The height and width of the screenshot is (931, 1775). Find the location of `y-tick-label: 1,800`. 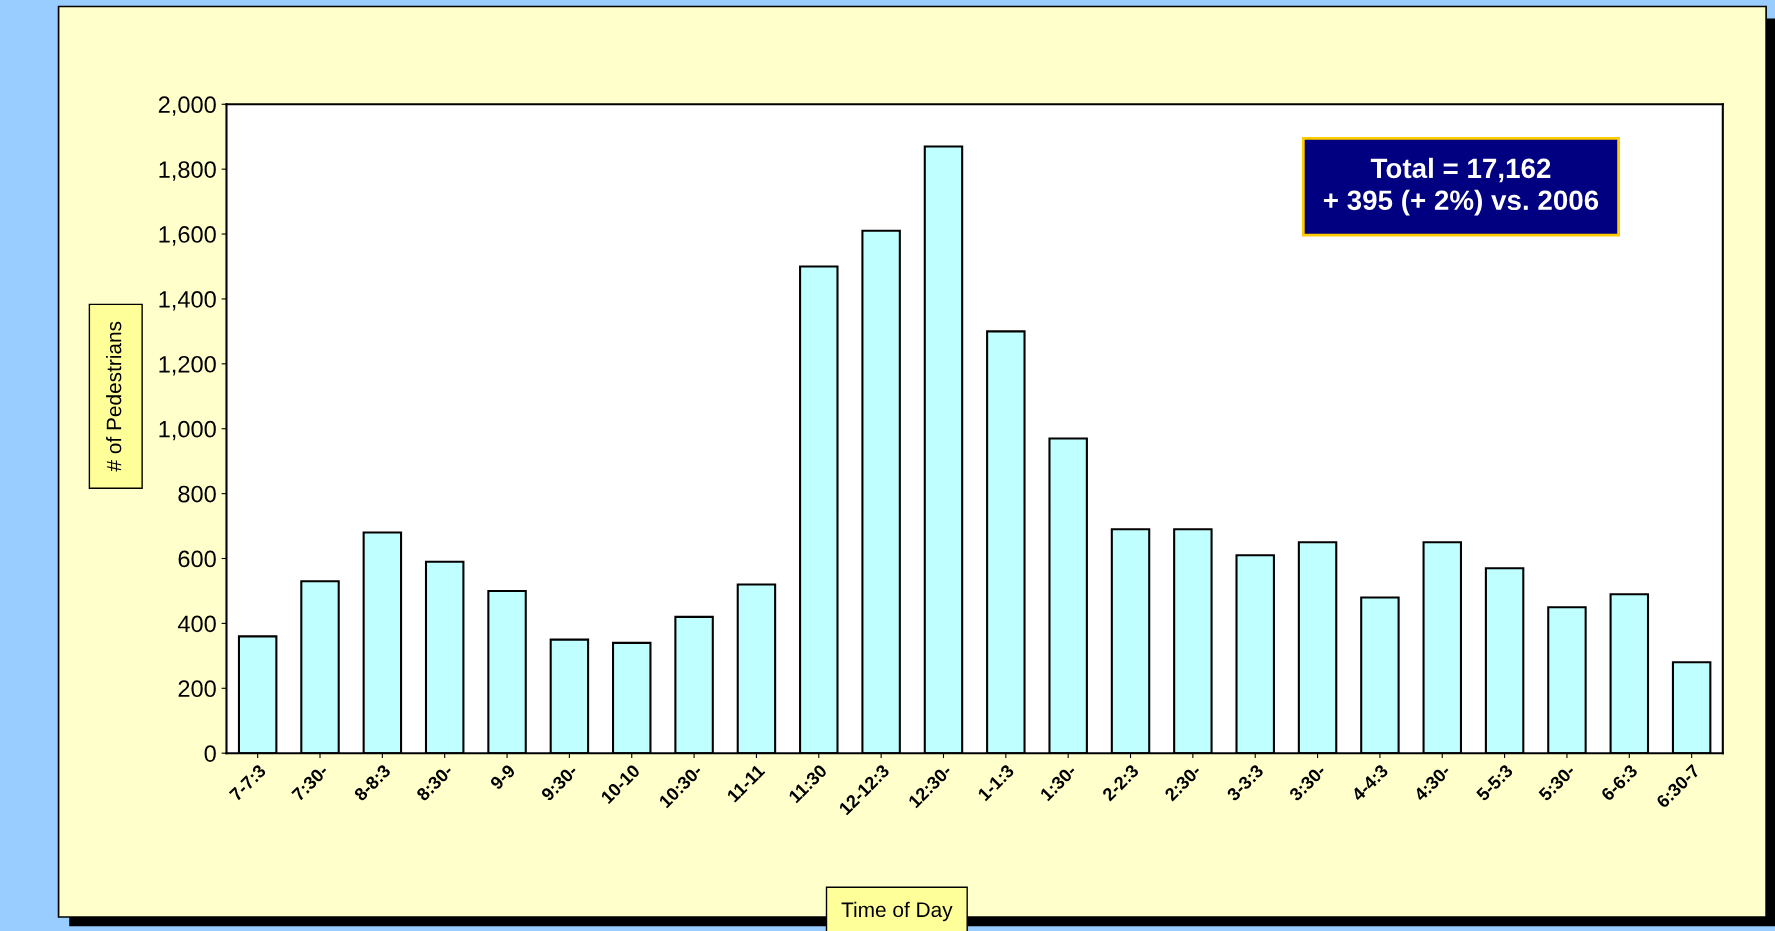

y-tick-label: 1,800 is located at coordinates (187, 171).